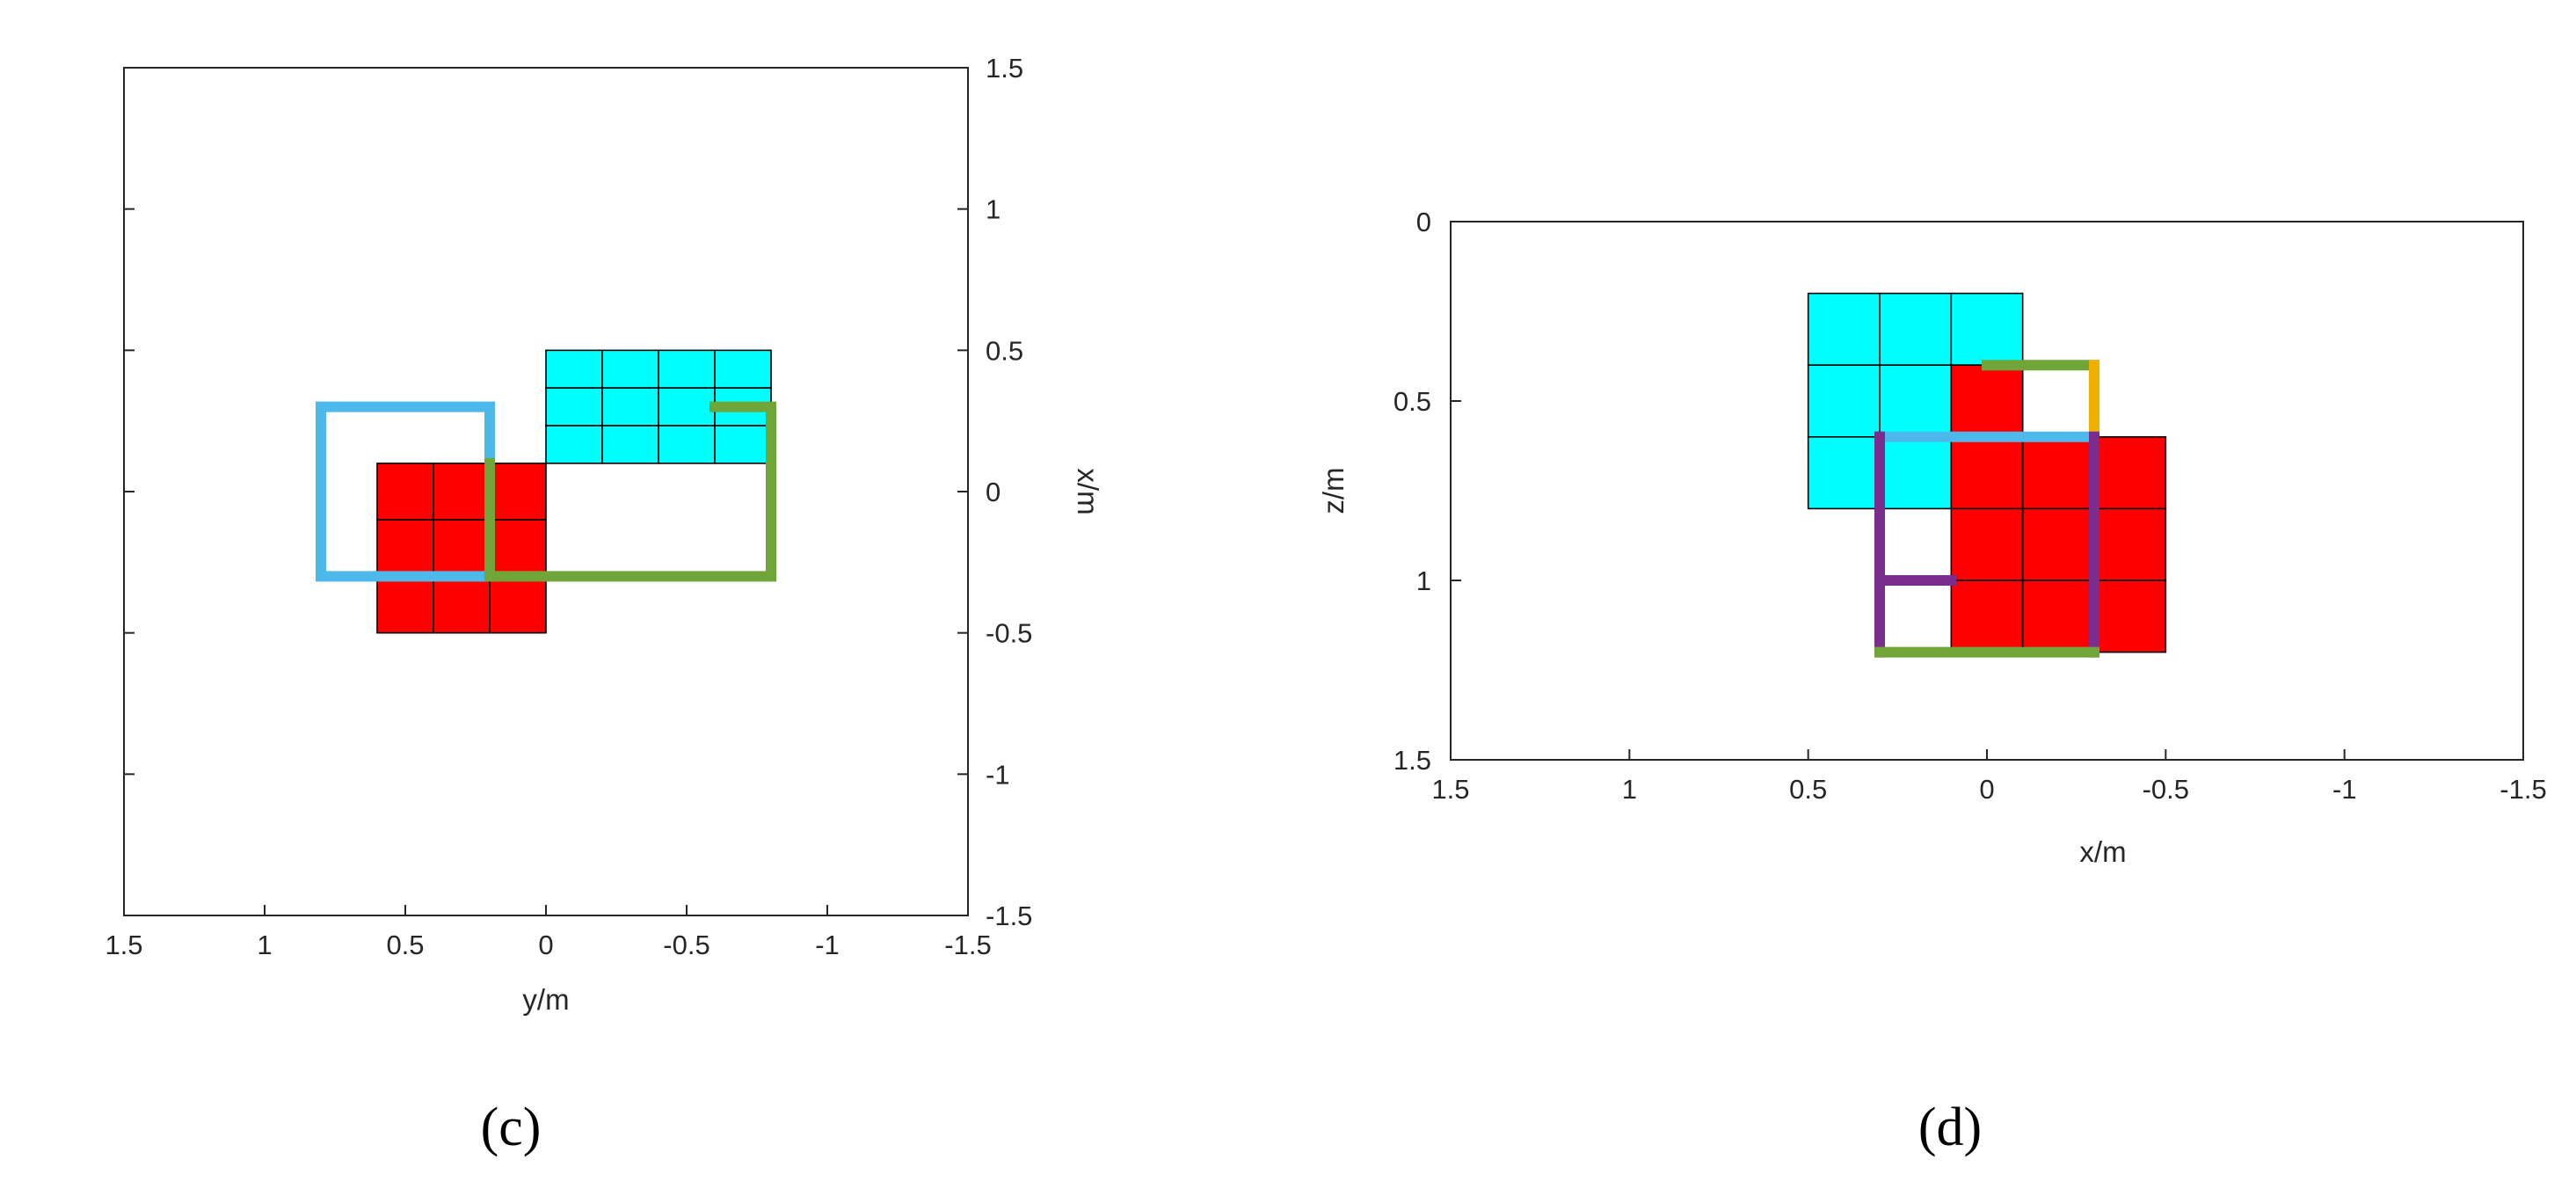  What do you see at coordinates (2523, 789) in the screenshot?
I see `panel-d-x-tick-label: -1.5` at bounding box center [2523, 789].